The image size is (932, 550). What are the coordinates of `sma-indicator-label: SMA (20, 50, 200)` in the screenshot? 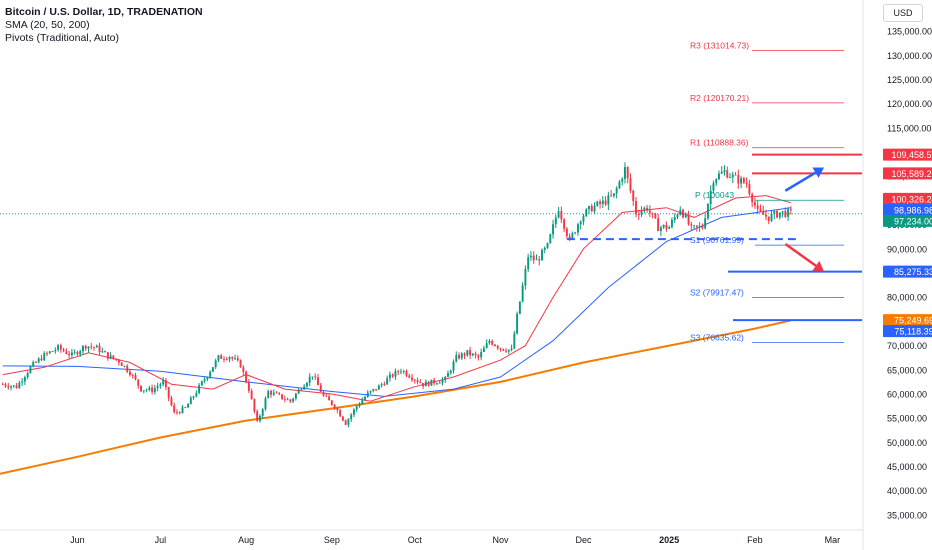 It's located at (47, 25).